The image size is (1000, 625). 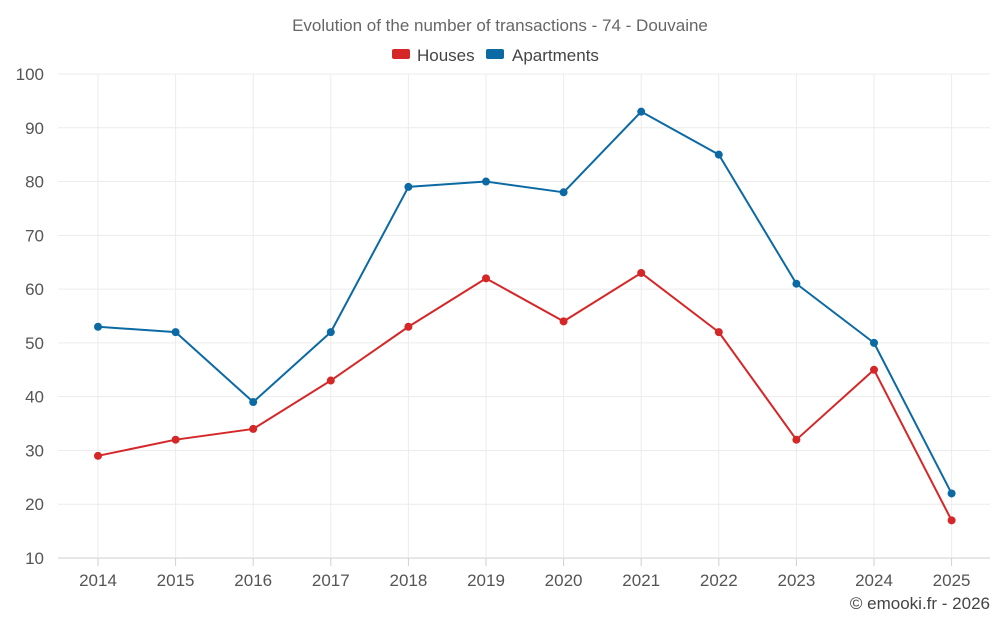 What do you see at coordinates (253, 428) in the screenshot?
I see `point-houses-2016` at bounding box center [253, 428].